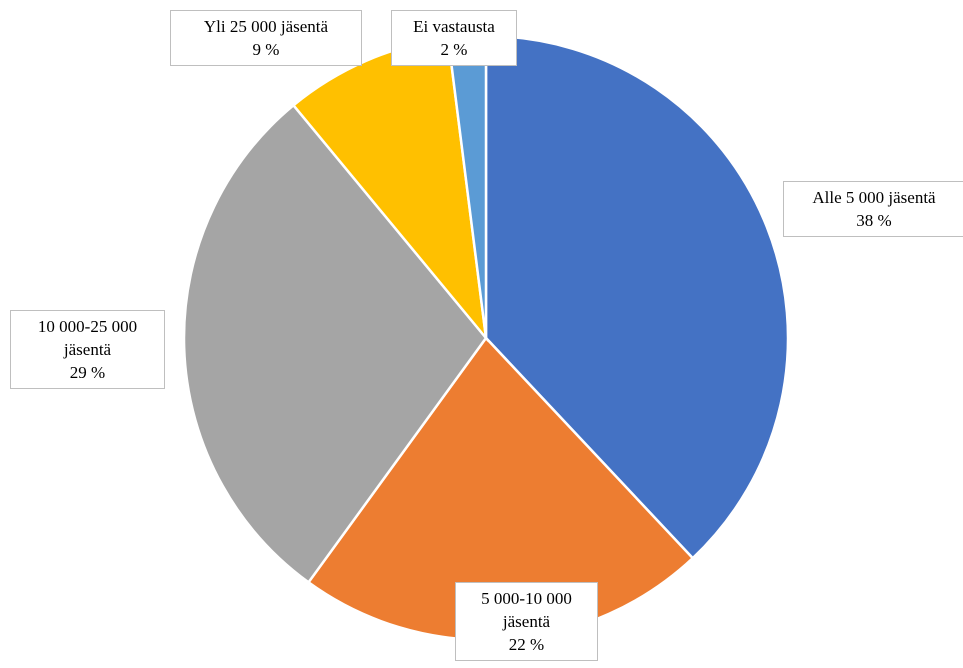 The height and width of the screenshot is (668, 963). I want to click on value-label: 38 %, so click(874, 220).